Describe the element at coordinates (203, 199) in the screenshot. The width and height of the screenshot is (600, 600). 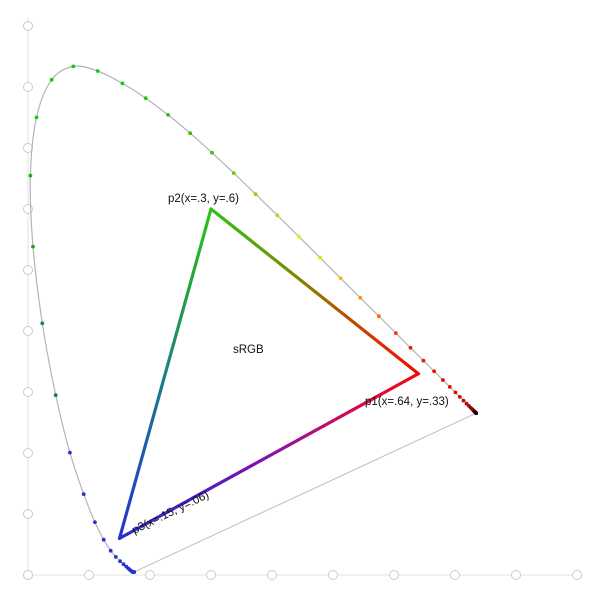
I see `p2-vertex-label: p2(x=.3, y=.6)` at that location.